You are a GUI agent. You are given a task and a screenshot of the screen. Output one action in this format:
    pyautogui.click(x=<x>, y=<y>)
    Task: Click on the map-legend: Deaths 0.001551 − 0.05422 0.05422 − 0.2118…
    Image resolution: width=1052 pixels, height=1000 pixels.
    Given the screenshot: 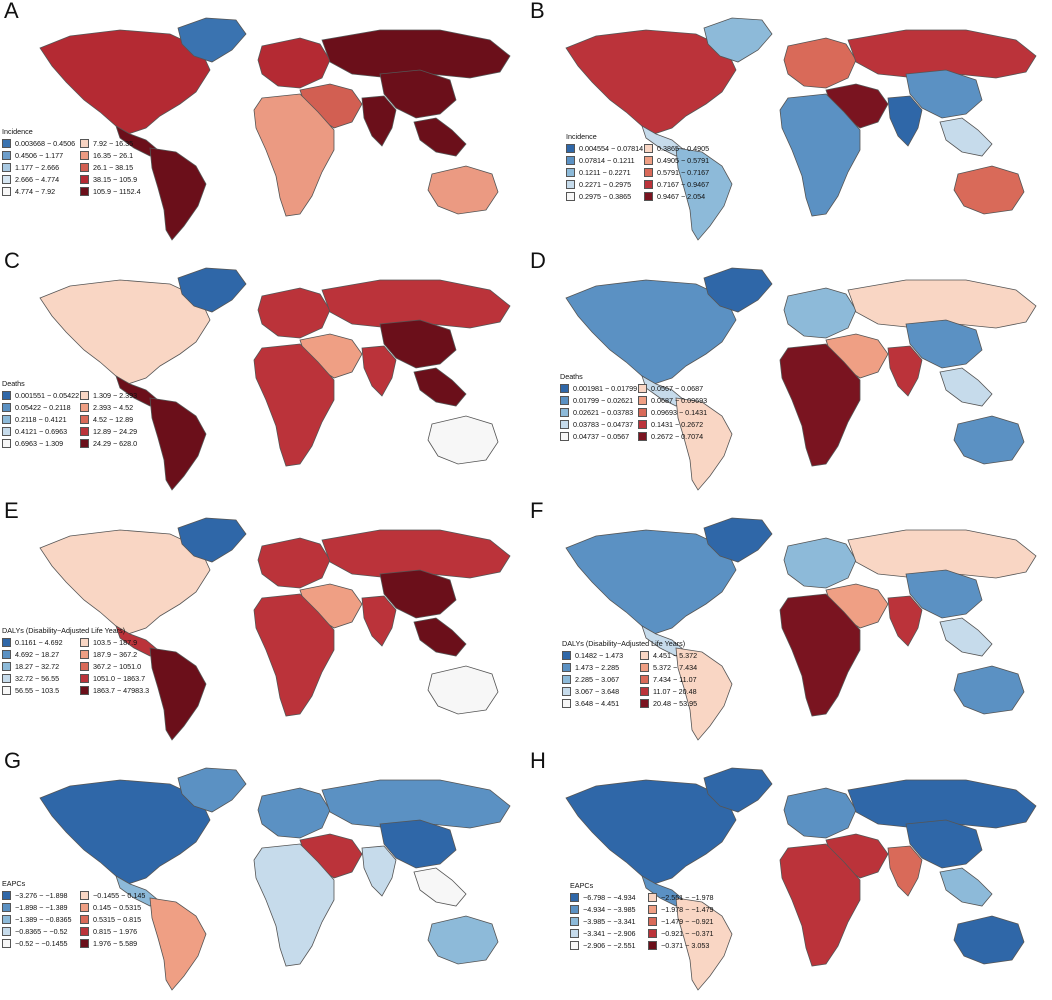 What is the action you would take?
    pyautogui.click(x=102, y=419)
    